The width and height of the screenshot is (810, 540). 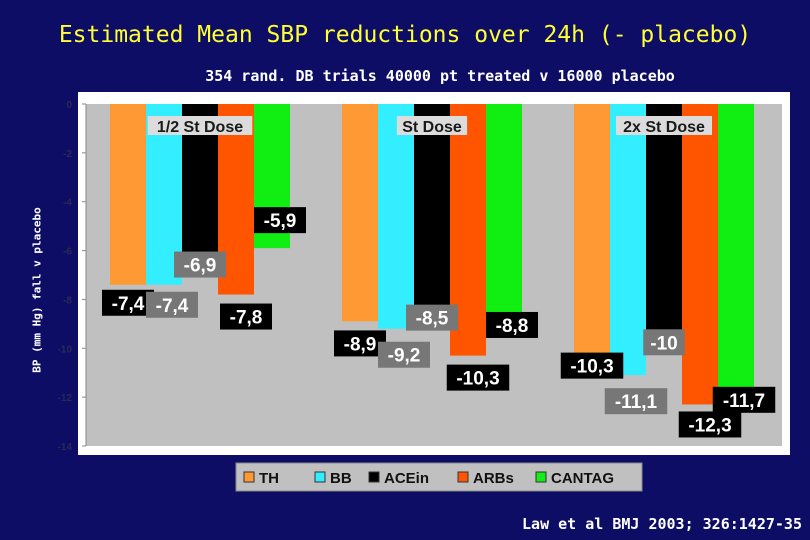 I want to click on legend-swatch-cantag, so click(x=541, y=477).